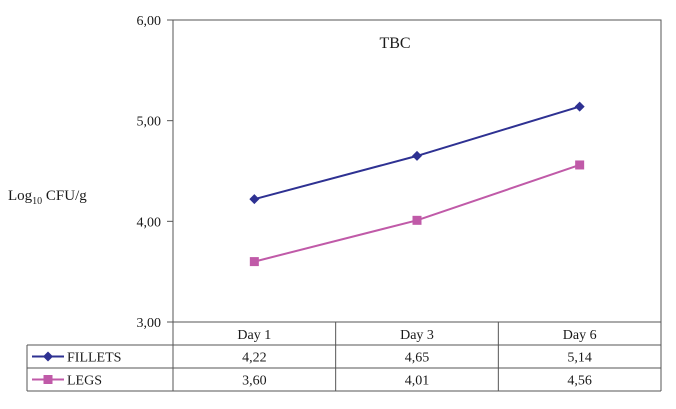  What do you see at coordinates (149, 122) in the screenshot?
I see `y-tick-label: 5,00` at bounding box center [149, 122].